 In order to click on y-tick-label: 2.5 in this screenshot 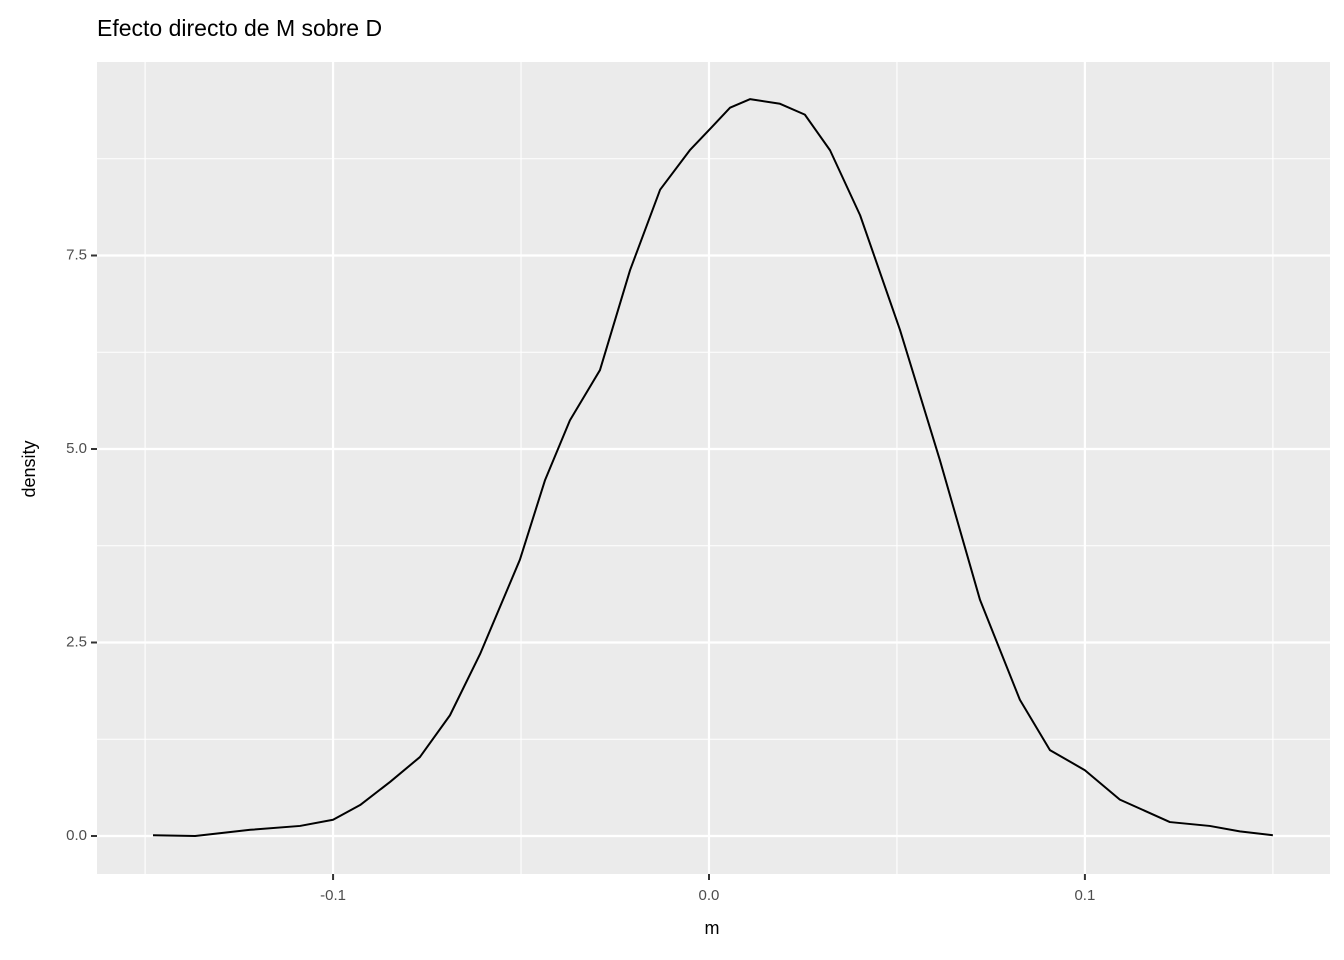, I will do `click(76, 641)`.